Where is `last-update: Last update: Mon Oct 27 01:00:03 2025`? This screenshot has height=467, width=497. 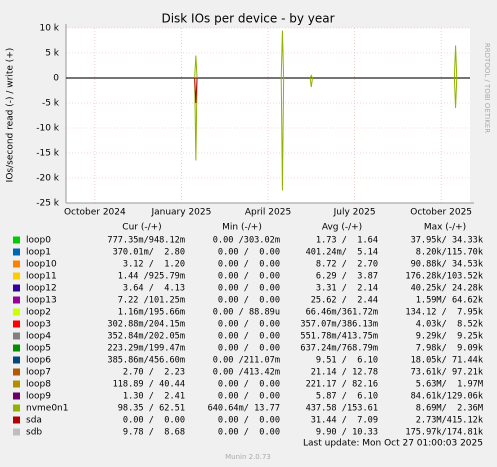 last-update: Last update: Mon Oct 27 01:00:03 2025 is located at coordinates (393, 444).